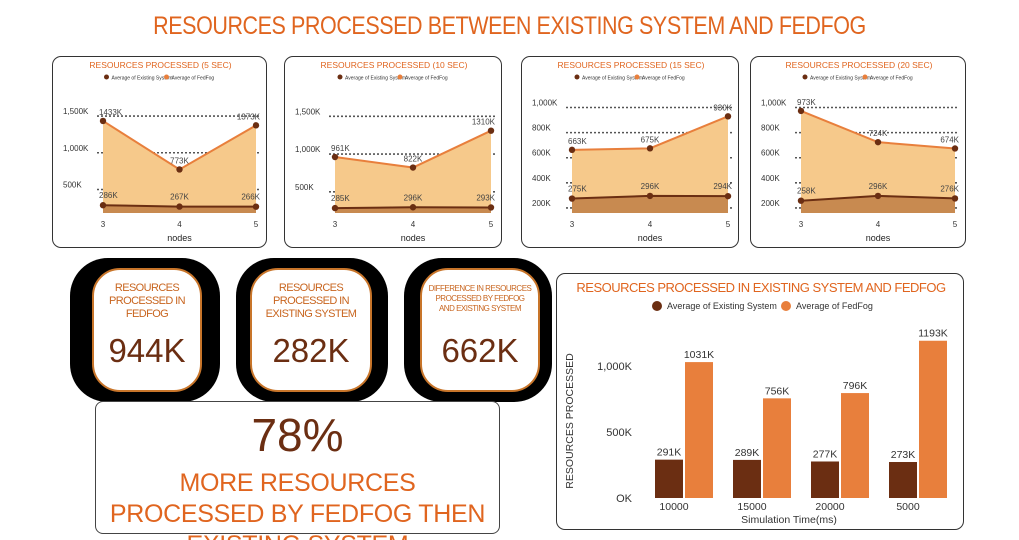 This screenshot has height=540, width=1019. I want to click on data-label-fedfog: 1433K, so click(111, 112).